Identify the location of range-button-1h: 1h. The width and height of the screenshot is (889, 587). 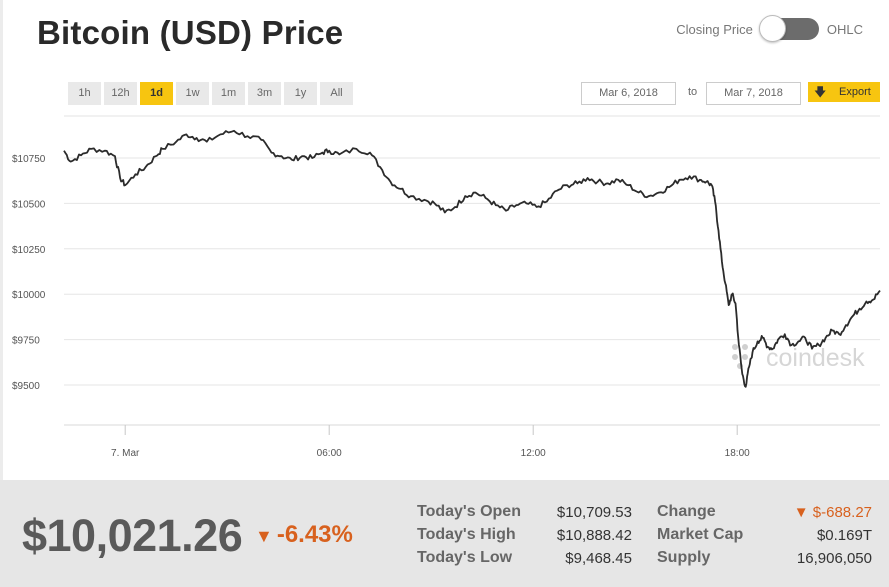
(84, 93).